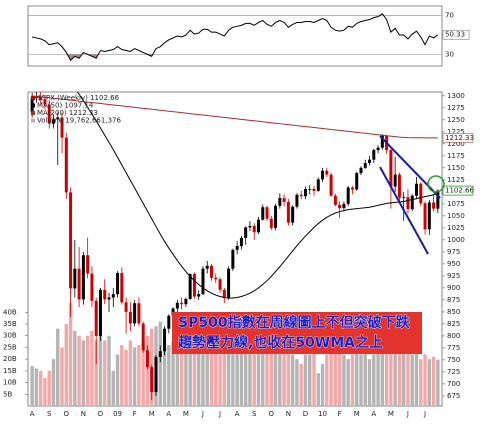  I want to click on x-tick-label: J, so click(424, 414).